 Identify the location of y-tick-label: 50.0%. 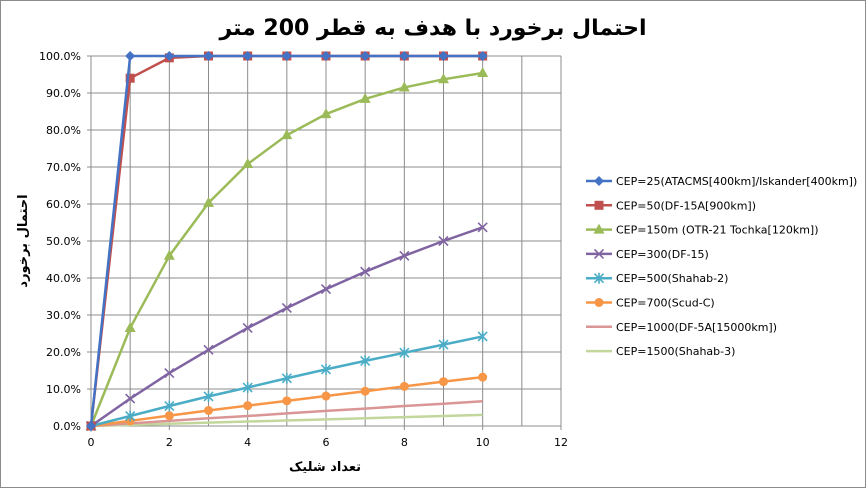
(63, 241).